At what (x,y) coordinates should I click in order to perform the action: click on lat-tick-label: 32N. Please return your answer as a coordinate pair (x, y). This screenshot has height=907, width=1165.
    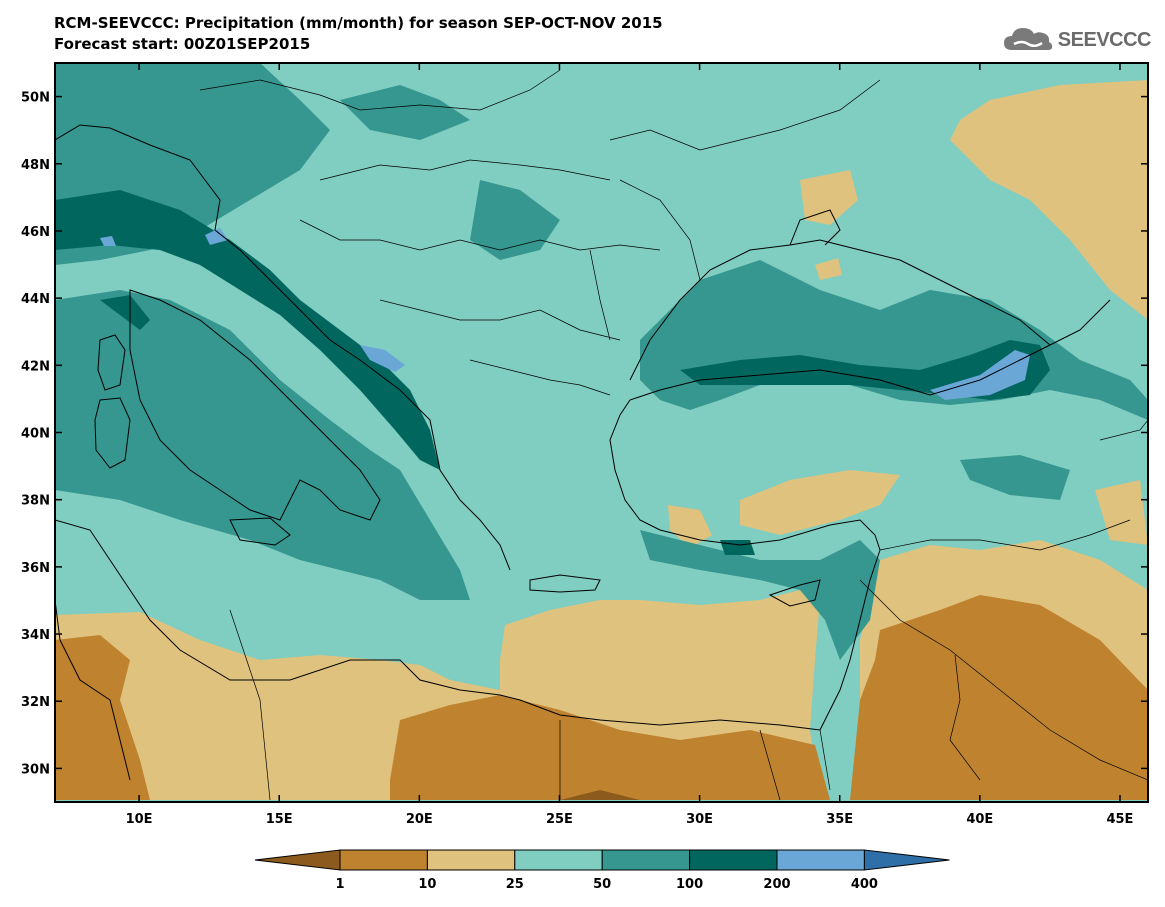
    Looking at the image, I should click on (35, 702).